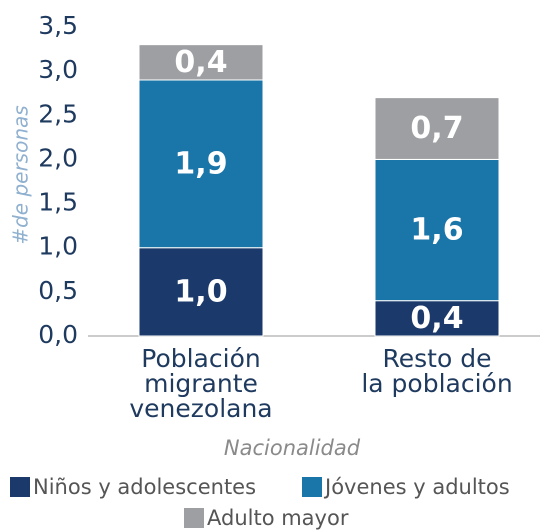  Describe the element at coordinates (292, 448) in the screenshot. I see `x-axis-label: Nacionalidad` at that location.